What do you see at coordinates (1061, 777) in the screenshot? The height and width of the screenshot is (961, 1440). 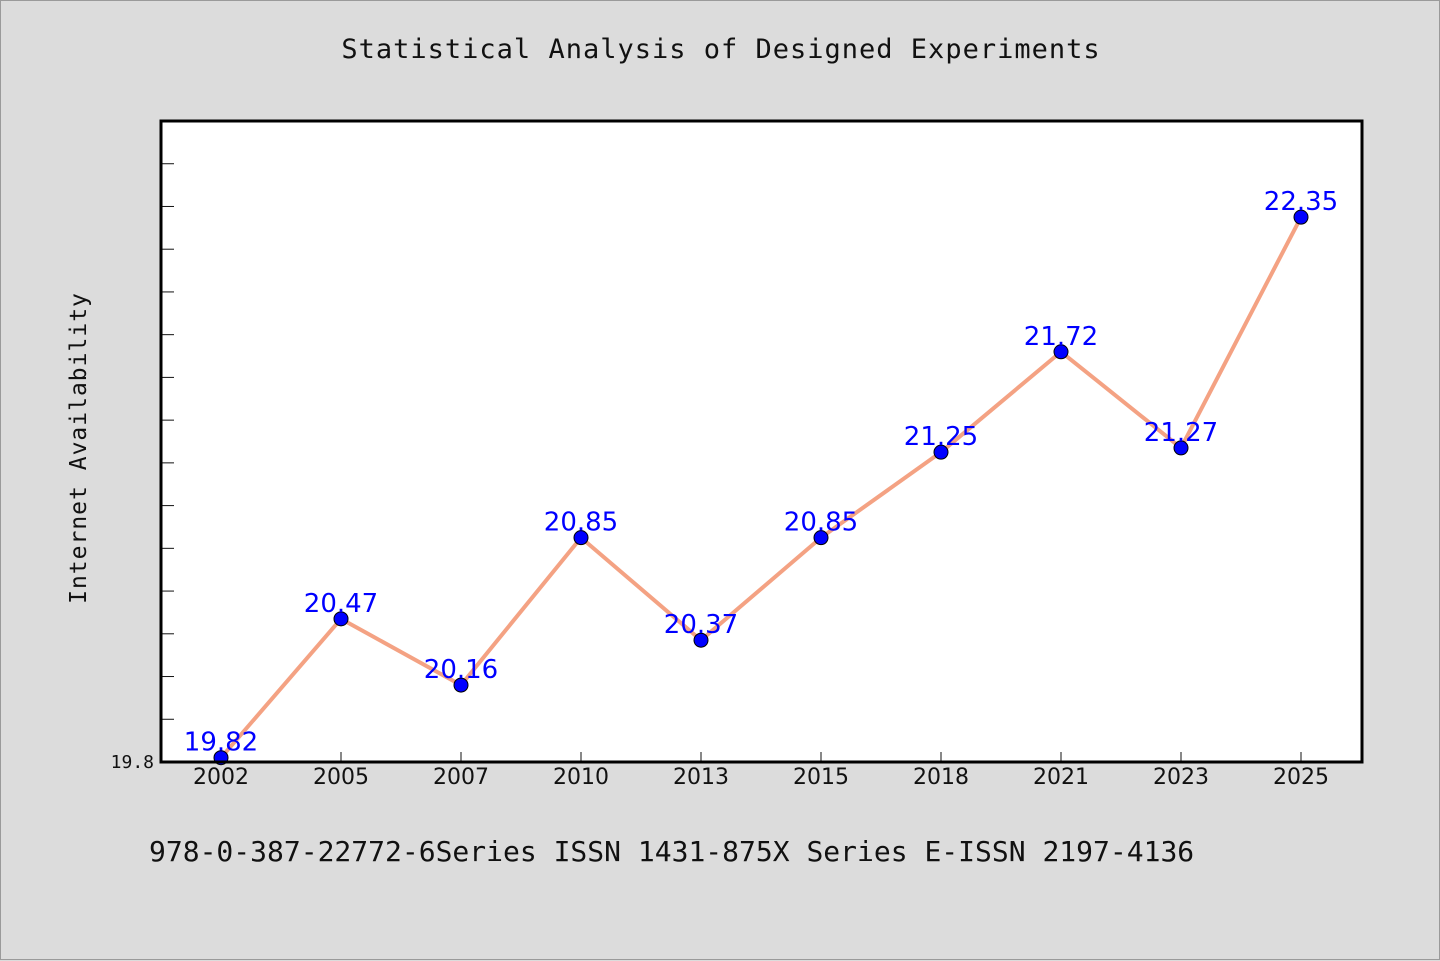 I see `x-tick-label: 2021` at bounding box center [1061, 777].